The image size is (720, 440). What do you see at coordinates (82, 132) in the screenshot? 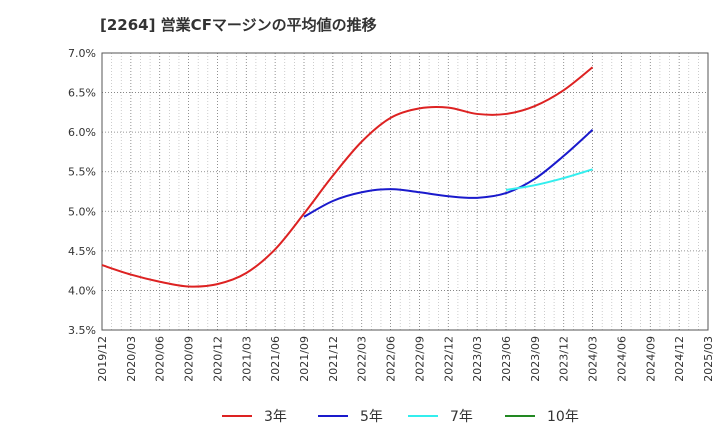
I see `y-tick-label: 6.0%` at bounding box center [82, 132].